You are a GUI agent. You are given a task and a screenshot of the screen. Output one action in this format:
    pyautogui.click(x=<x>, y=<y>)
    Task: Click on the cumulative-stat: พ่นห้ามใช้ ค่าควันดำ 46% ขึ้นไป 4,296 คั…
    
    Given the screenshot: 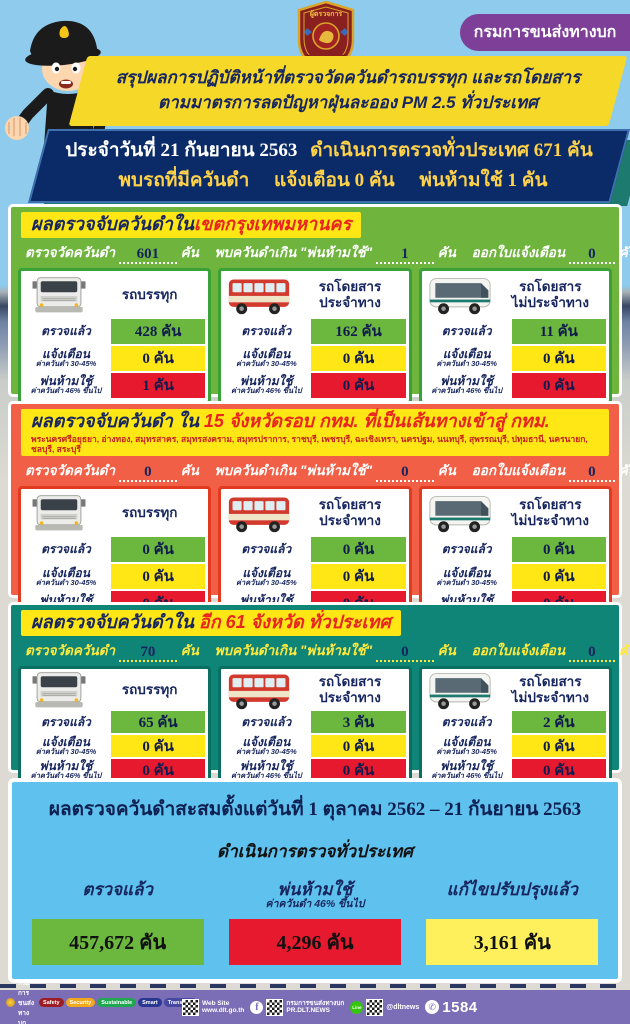 What is the action you would take?
    pyautogui.click(x=314, y=923)
    